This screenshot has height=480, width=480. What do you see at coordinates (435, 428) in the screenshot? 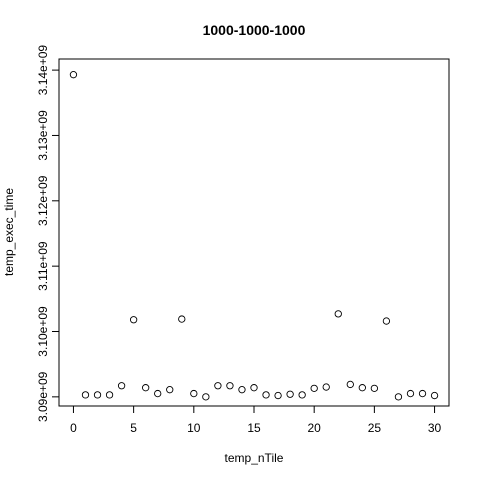
I see `x-tick-label: 30` at bounding box center [435, 428].